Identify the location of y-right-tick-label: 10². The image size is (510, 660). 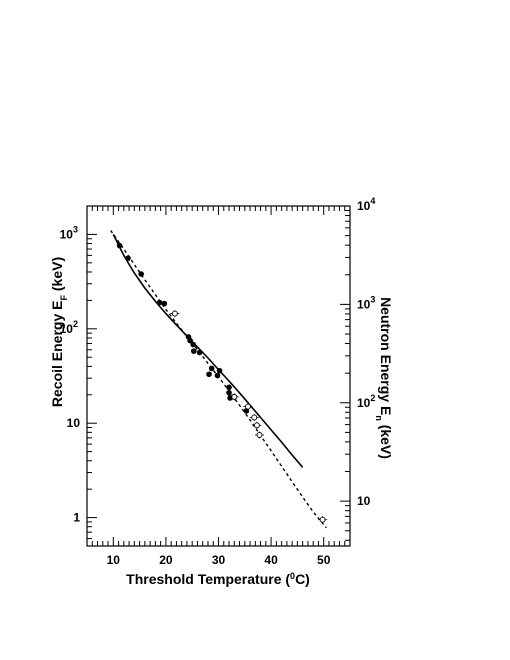
(366, 401).